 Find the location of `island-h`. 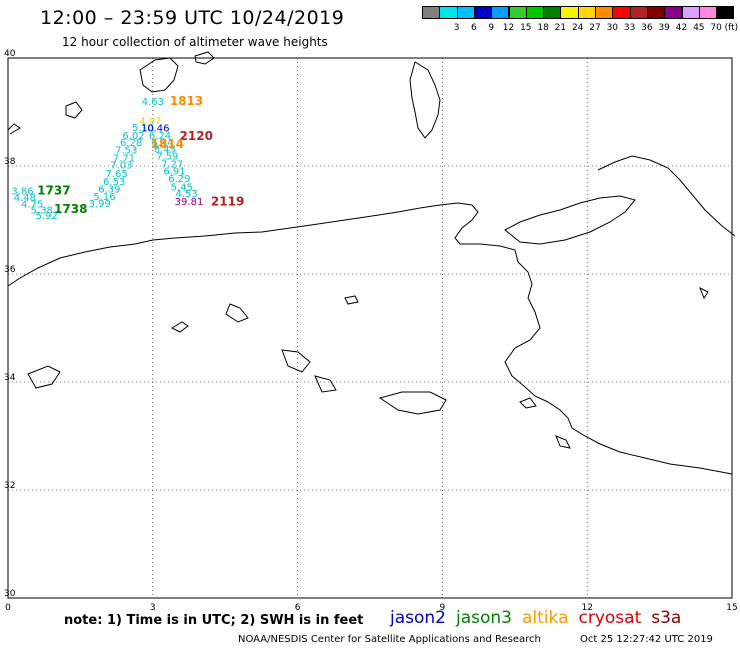

island-h is located at coordinates (563, 442).